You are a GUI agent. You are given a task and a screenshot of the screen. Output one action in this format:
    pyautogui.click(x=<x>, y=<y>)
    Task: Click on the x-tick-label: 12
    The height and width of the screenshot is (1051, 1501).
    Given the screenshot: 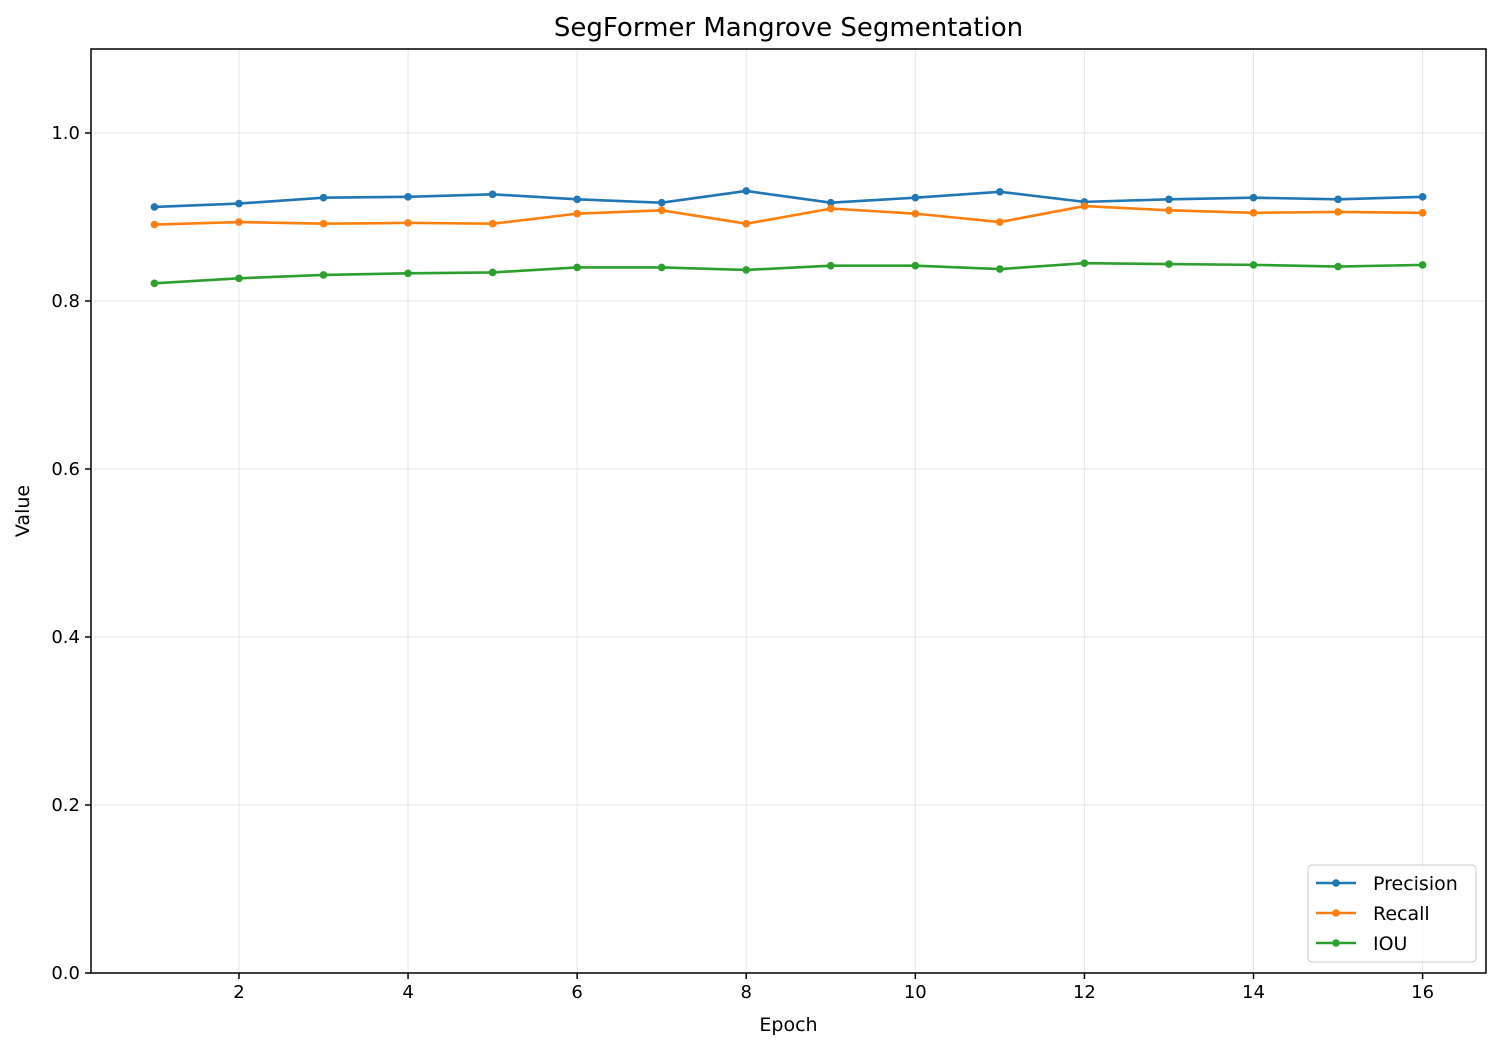 What is the action you would take?
    pyautogui.click(x=1084, y=992)
    